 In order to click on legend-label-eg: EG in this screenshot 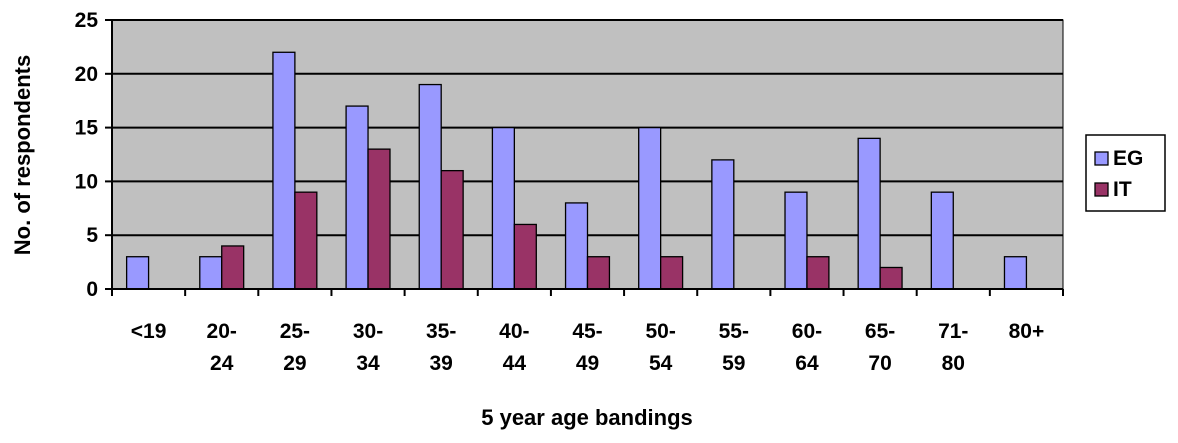, I will do `click(1128, 158)`.